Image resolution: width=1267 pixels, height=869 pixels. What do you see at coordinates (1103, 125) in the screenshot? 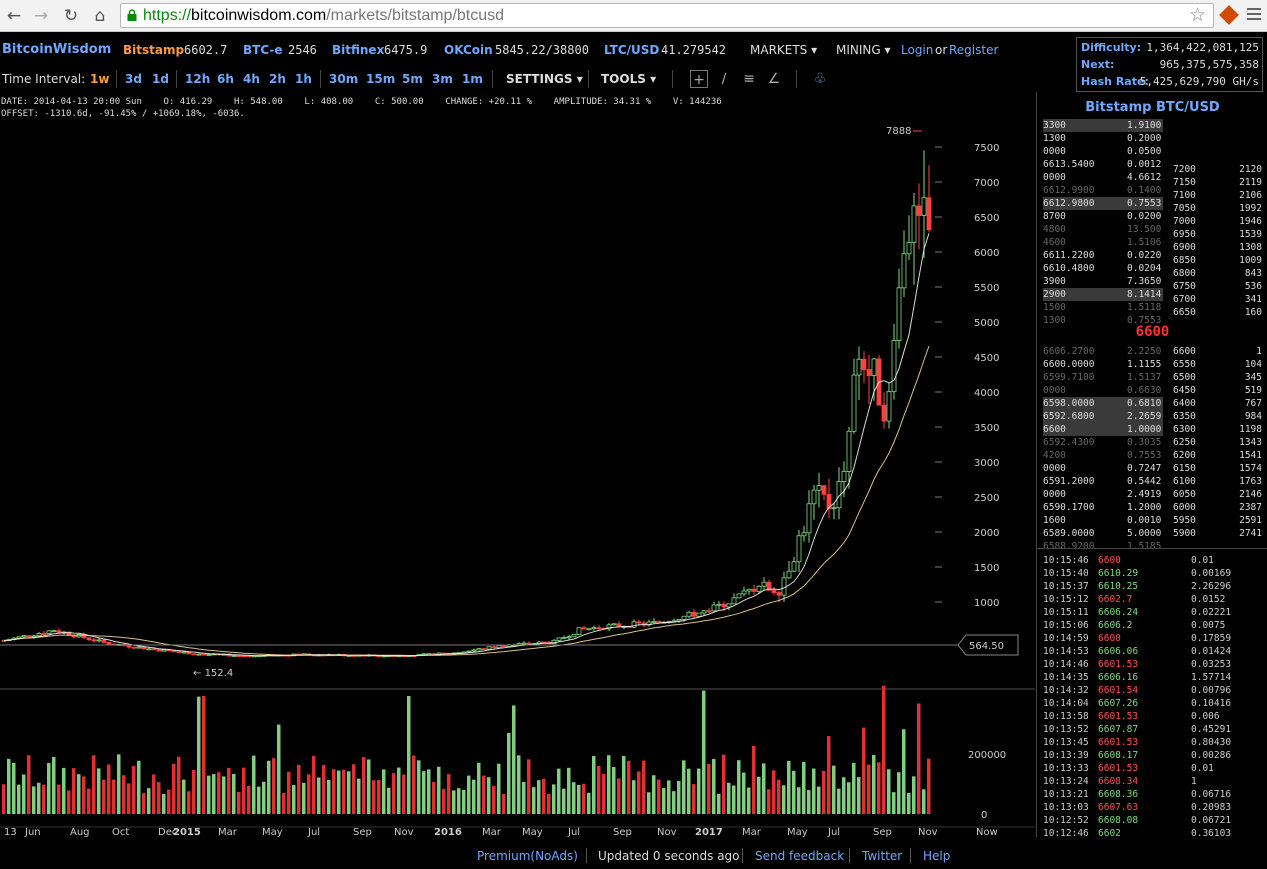
I see `orderbook-row: 3300 1.9100` at bounding box center [1103, 125].